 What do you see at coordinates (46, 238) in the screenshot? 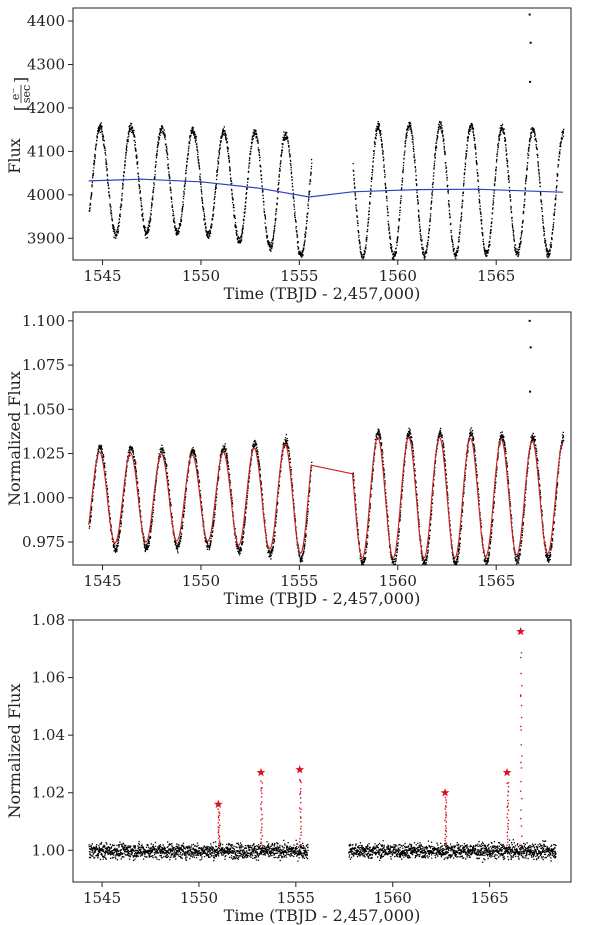
I see `y-tick-label: 3900` at bounding box center [46, 238].